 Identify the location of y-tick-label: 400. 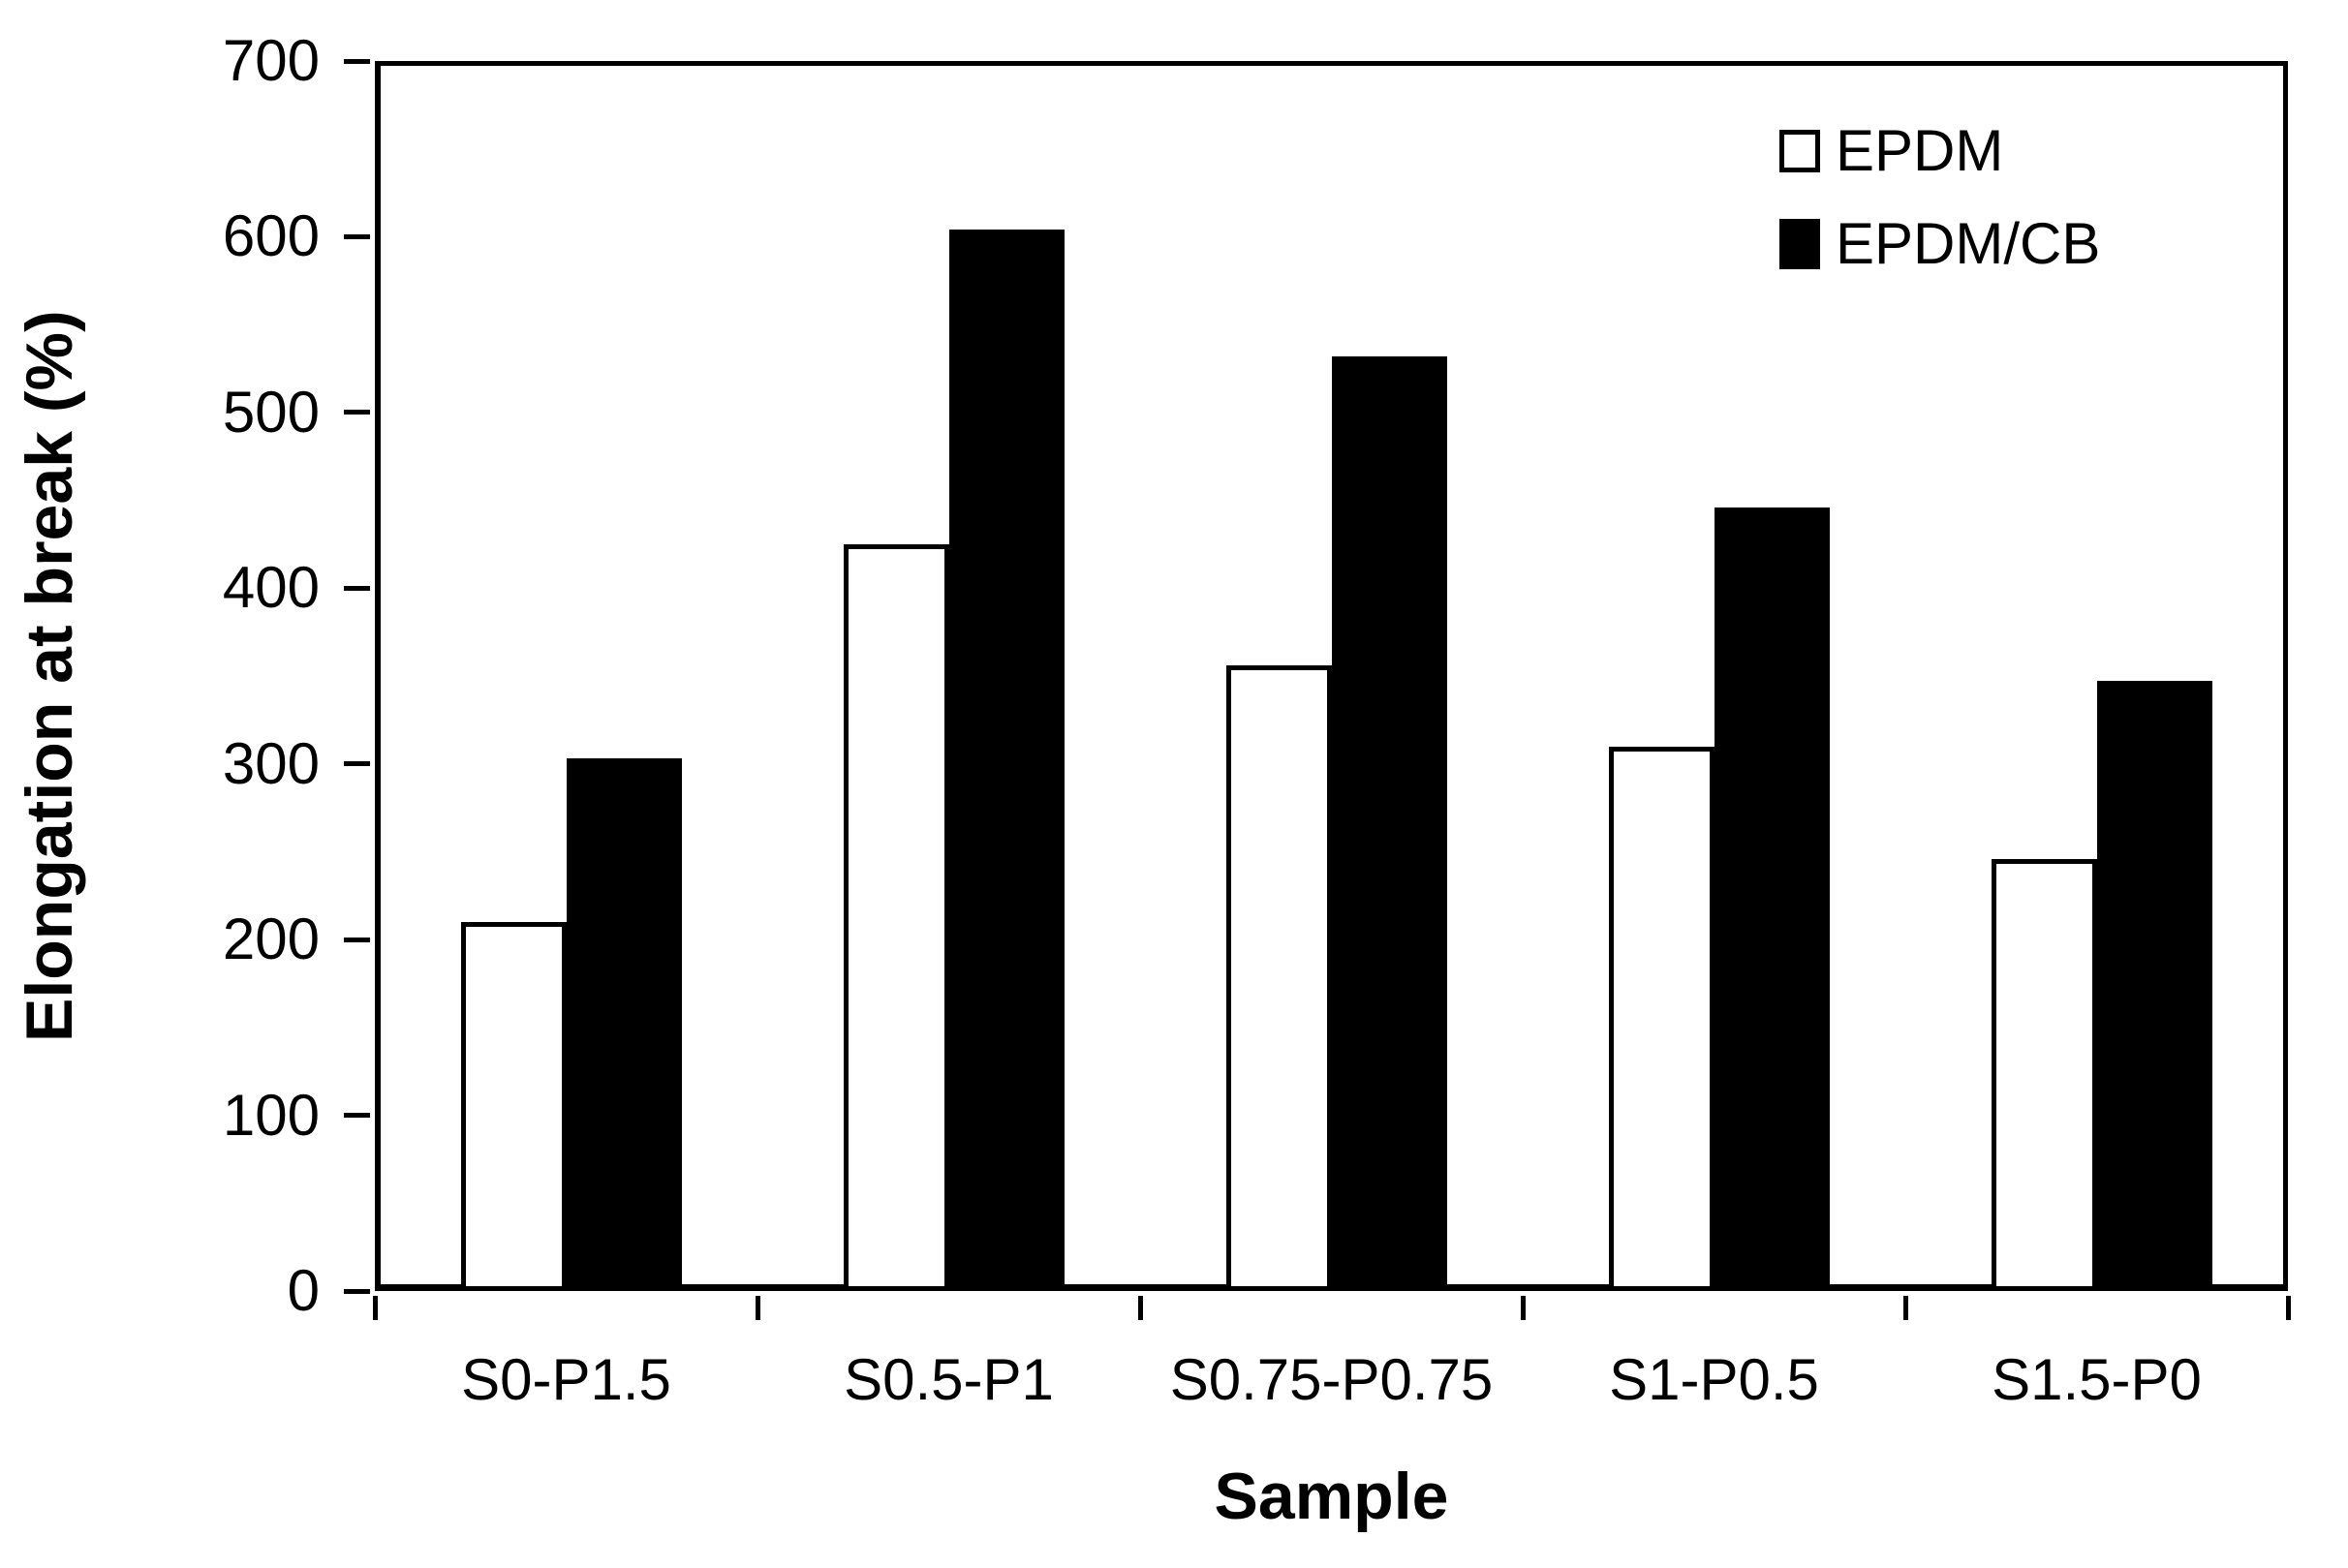
(271, 588).